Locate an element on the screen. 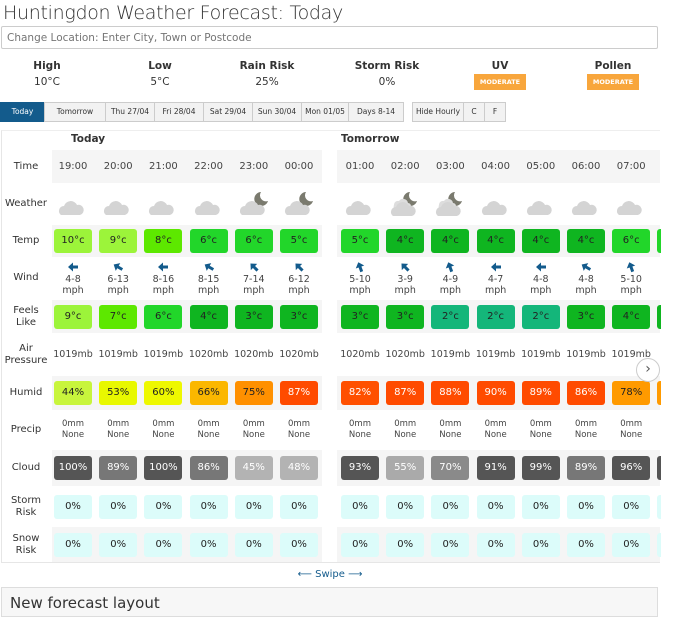 The height and width of the screenshot is (617, 676). humidity-cell: 44% is located at coordinates (73, 393).